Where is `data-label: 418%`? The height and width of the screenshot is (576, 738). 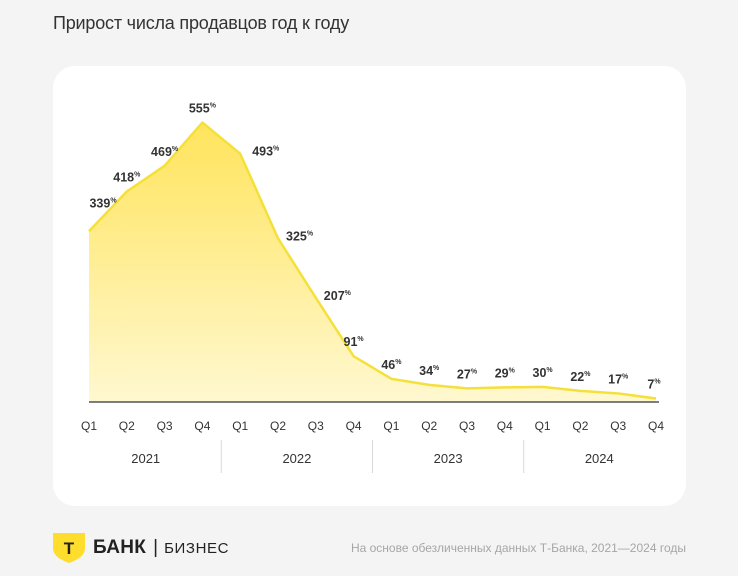 data-label: 418% is located at coordinates (127, 178).